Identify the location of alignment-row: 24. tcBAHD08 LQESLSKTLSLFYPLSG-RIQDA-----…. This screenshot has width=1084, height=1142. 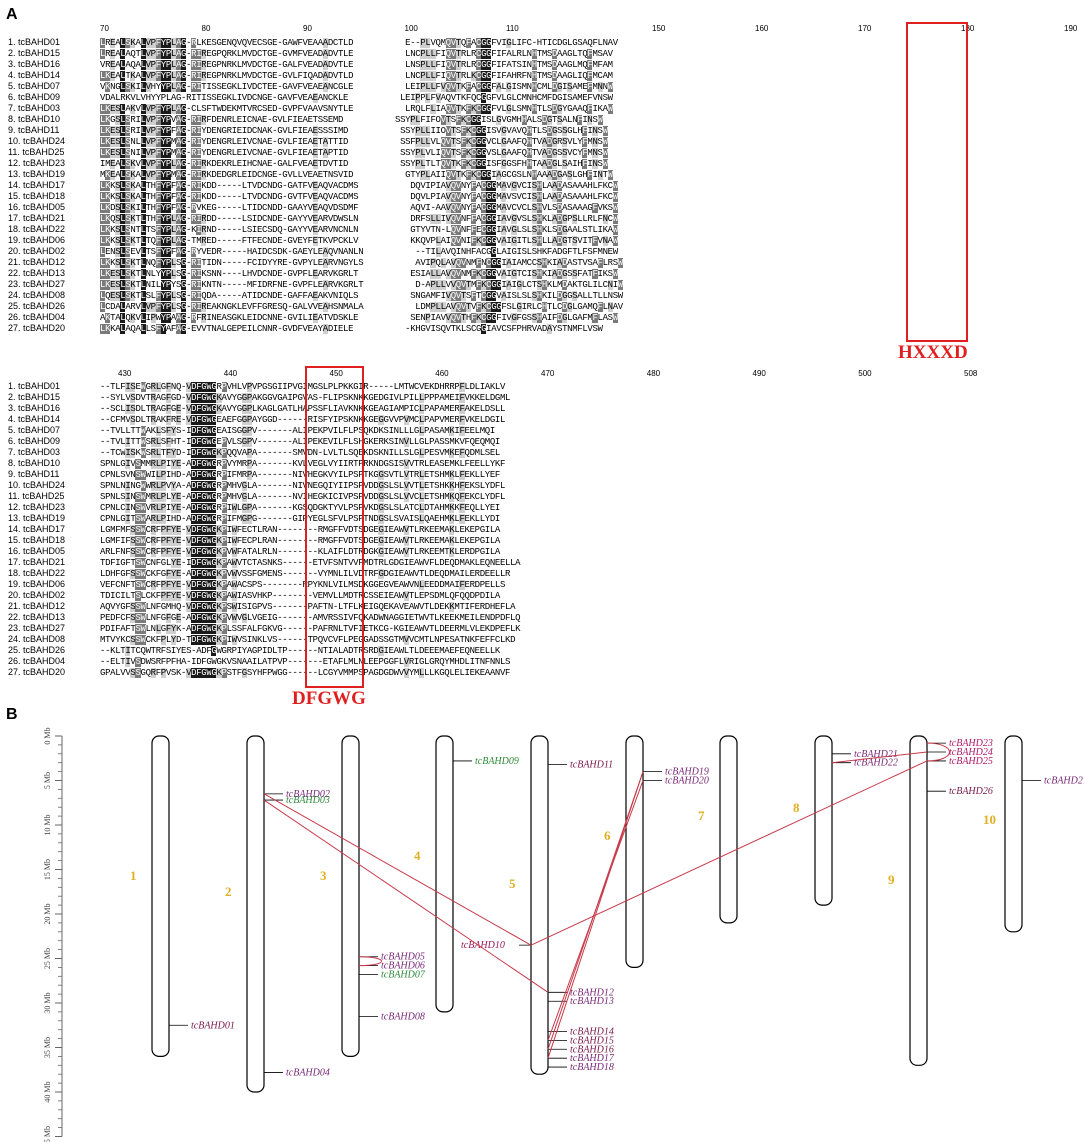
(315, 295).